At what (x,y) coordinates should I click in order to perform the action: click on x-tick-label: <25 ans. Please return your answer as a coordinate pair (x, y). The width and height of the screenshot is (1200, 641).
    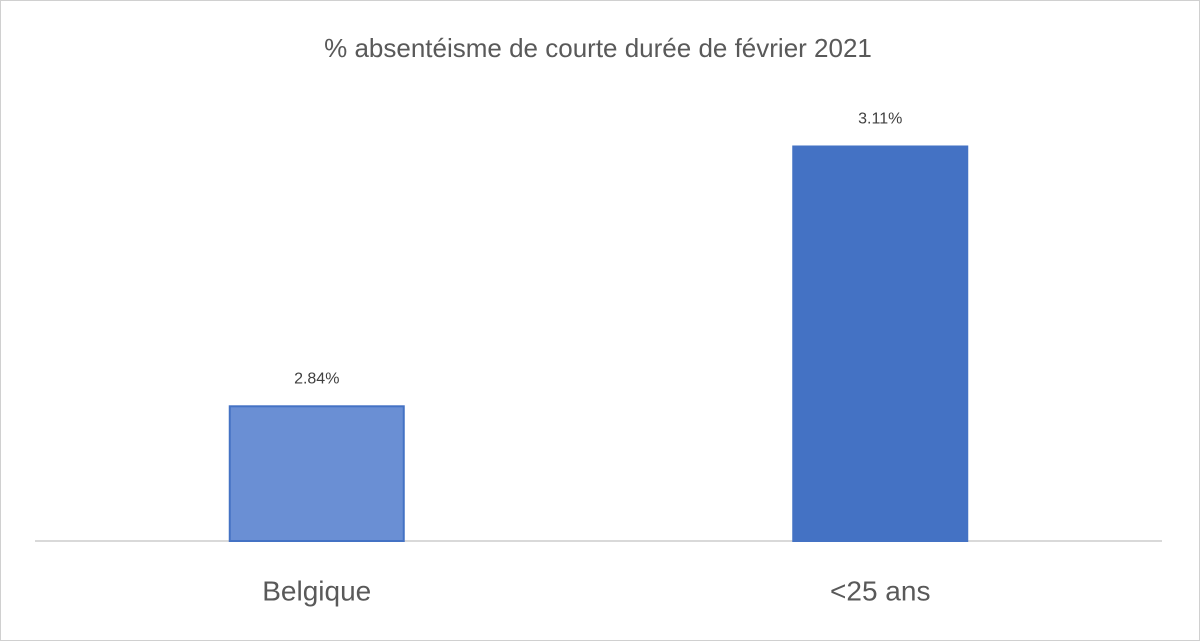
    Looking at the image, I should click on (880, 590).